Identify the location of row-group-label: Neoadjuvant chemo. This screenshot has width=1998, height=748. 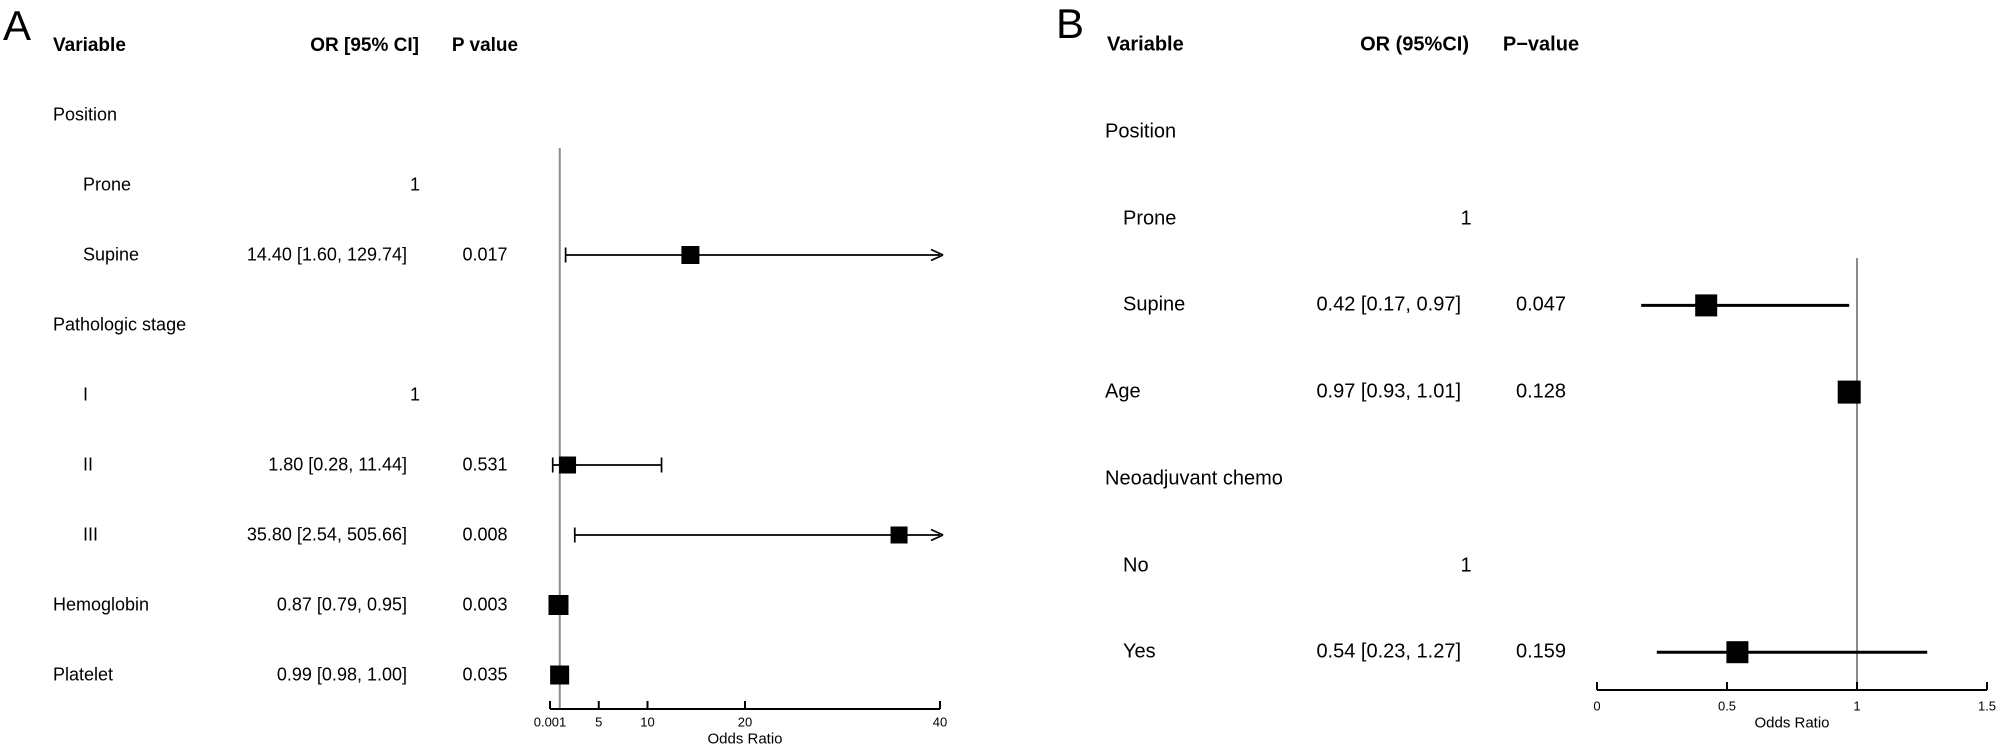
(1194, 478).